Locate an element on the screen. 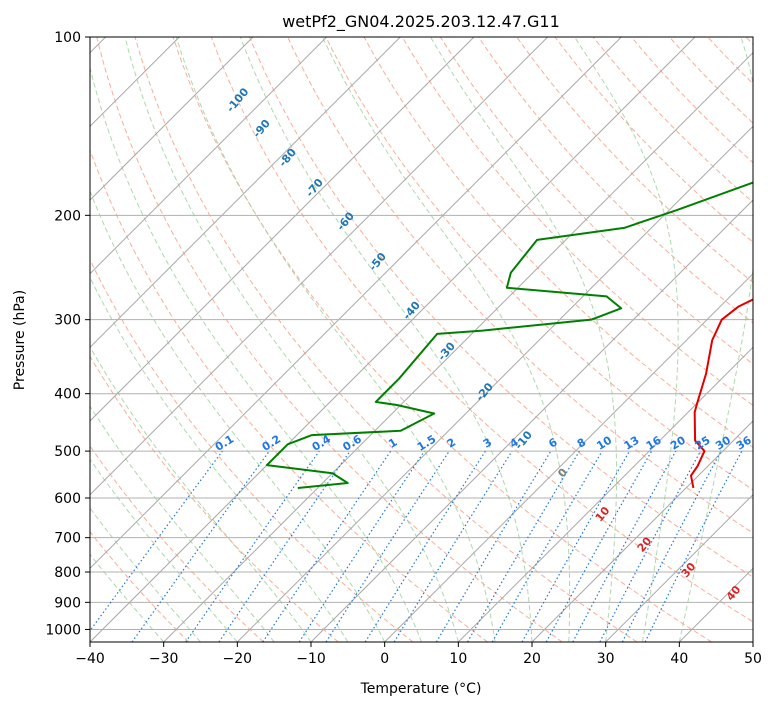  x-tick-label: 40 is located at coordinates (679, 659).